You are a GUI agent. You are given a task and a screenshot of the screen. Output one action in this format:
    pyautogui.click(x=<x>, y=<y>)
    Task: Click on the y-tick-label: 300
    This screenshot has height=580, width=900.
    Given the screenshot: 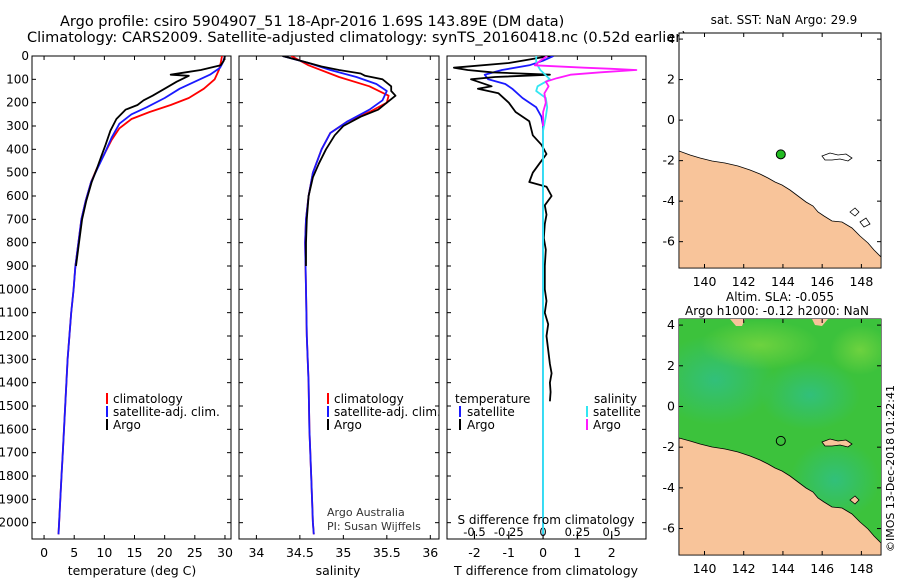 What is the action you would take?
    pyautogui.click(x=17, y=126)
    